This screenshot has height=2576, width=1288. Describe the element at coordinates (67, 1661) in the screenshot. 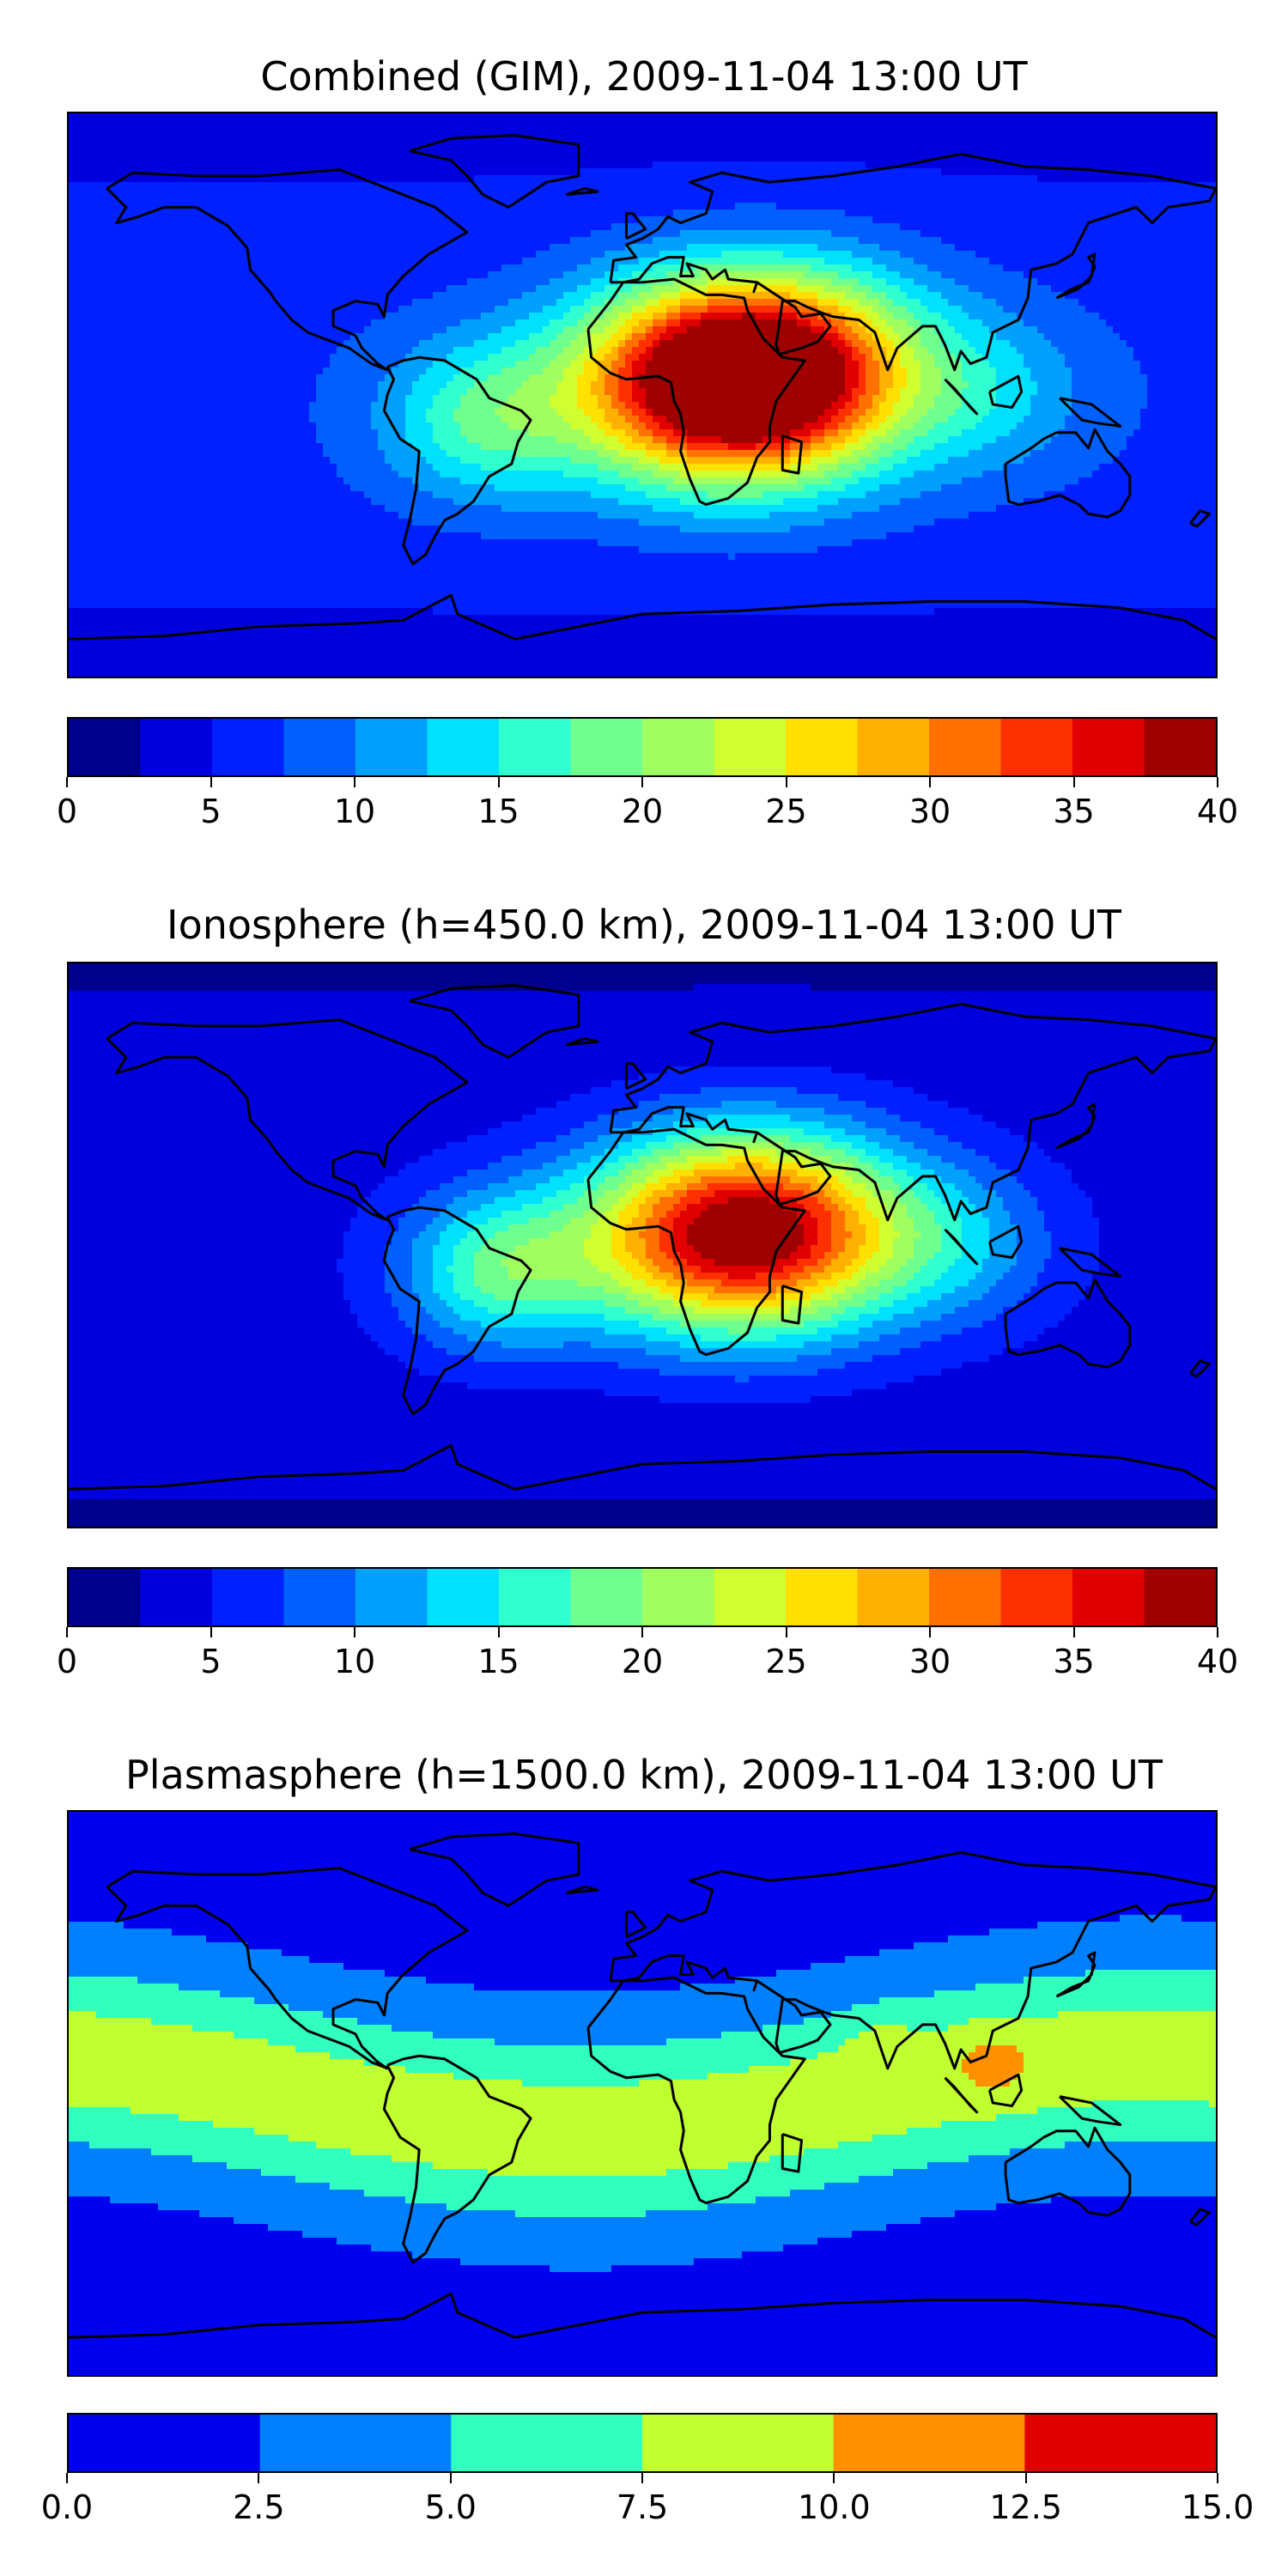

I see `colorbar-tick-label: 0` at that location.